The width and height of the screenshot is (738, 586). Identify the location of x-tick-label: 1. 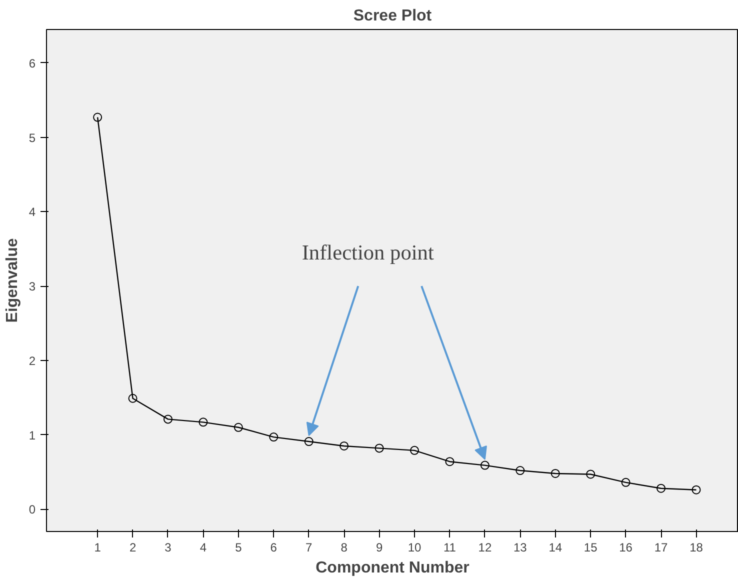
(98, 547).